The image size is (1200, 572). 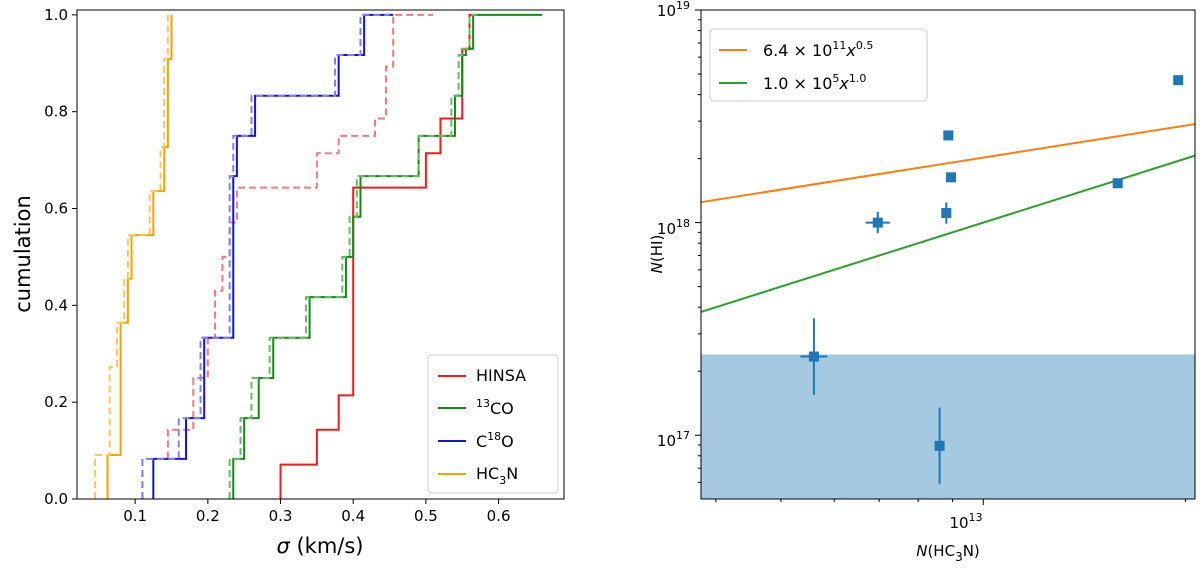 I want to click on left-x-tick-label: 0.5, so click(x=426, y=516).